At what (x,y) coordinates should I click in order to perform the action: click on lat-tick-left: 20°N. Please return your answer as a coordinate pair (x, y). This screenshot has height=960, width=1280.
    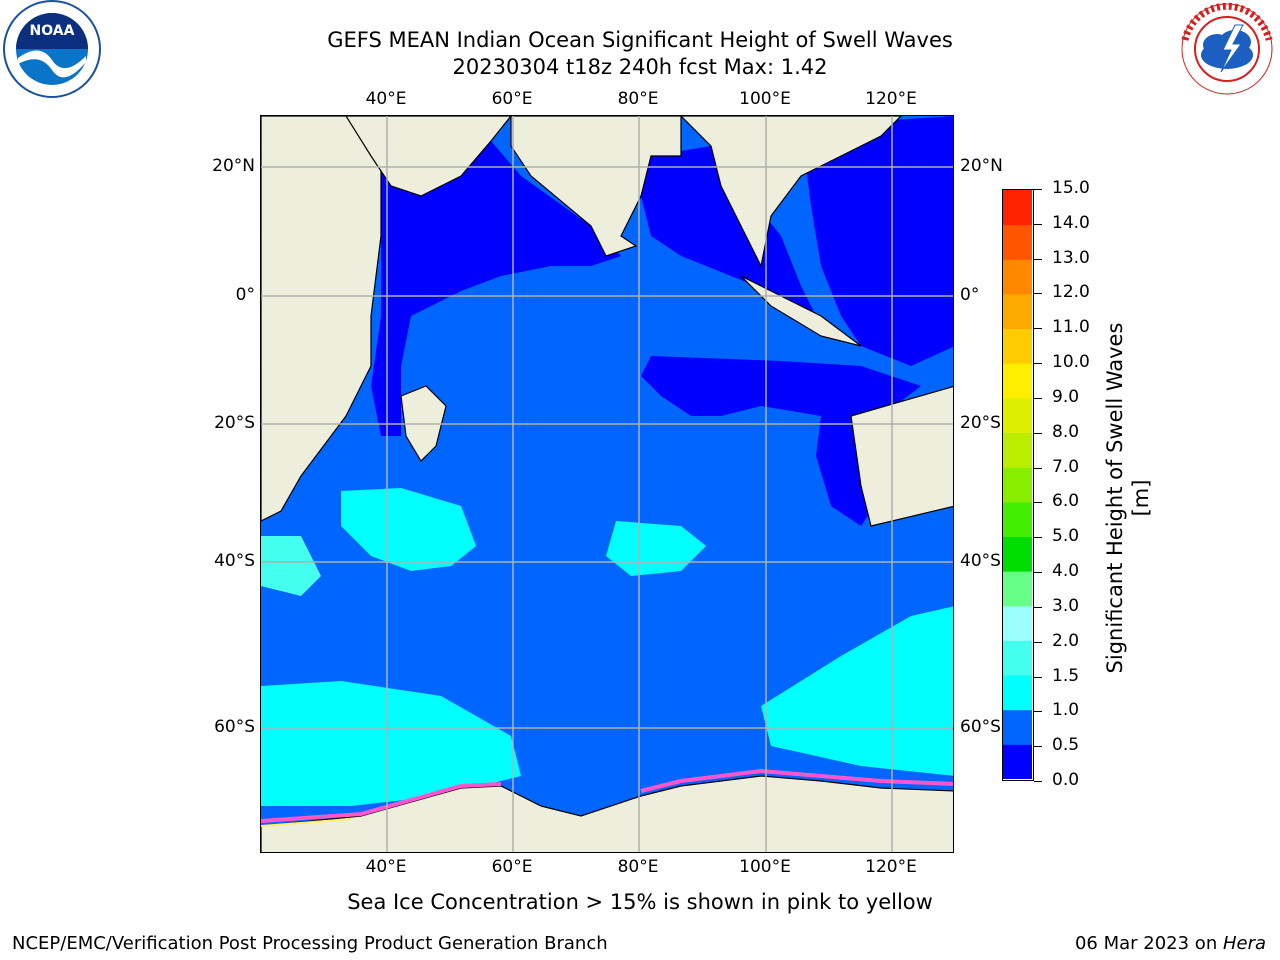
    Looking at the image, I should click on (233, 166).